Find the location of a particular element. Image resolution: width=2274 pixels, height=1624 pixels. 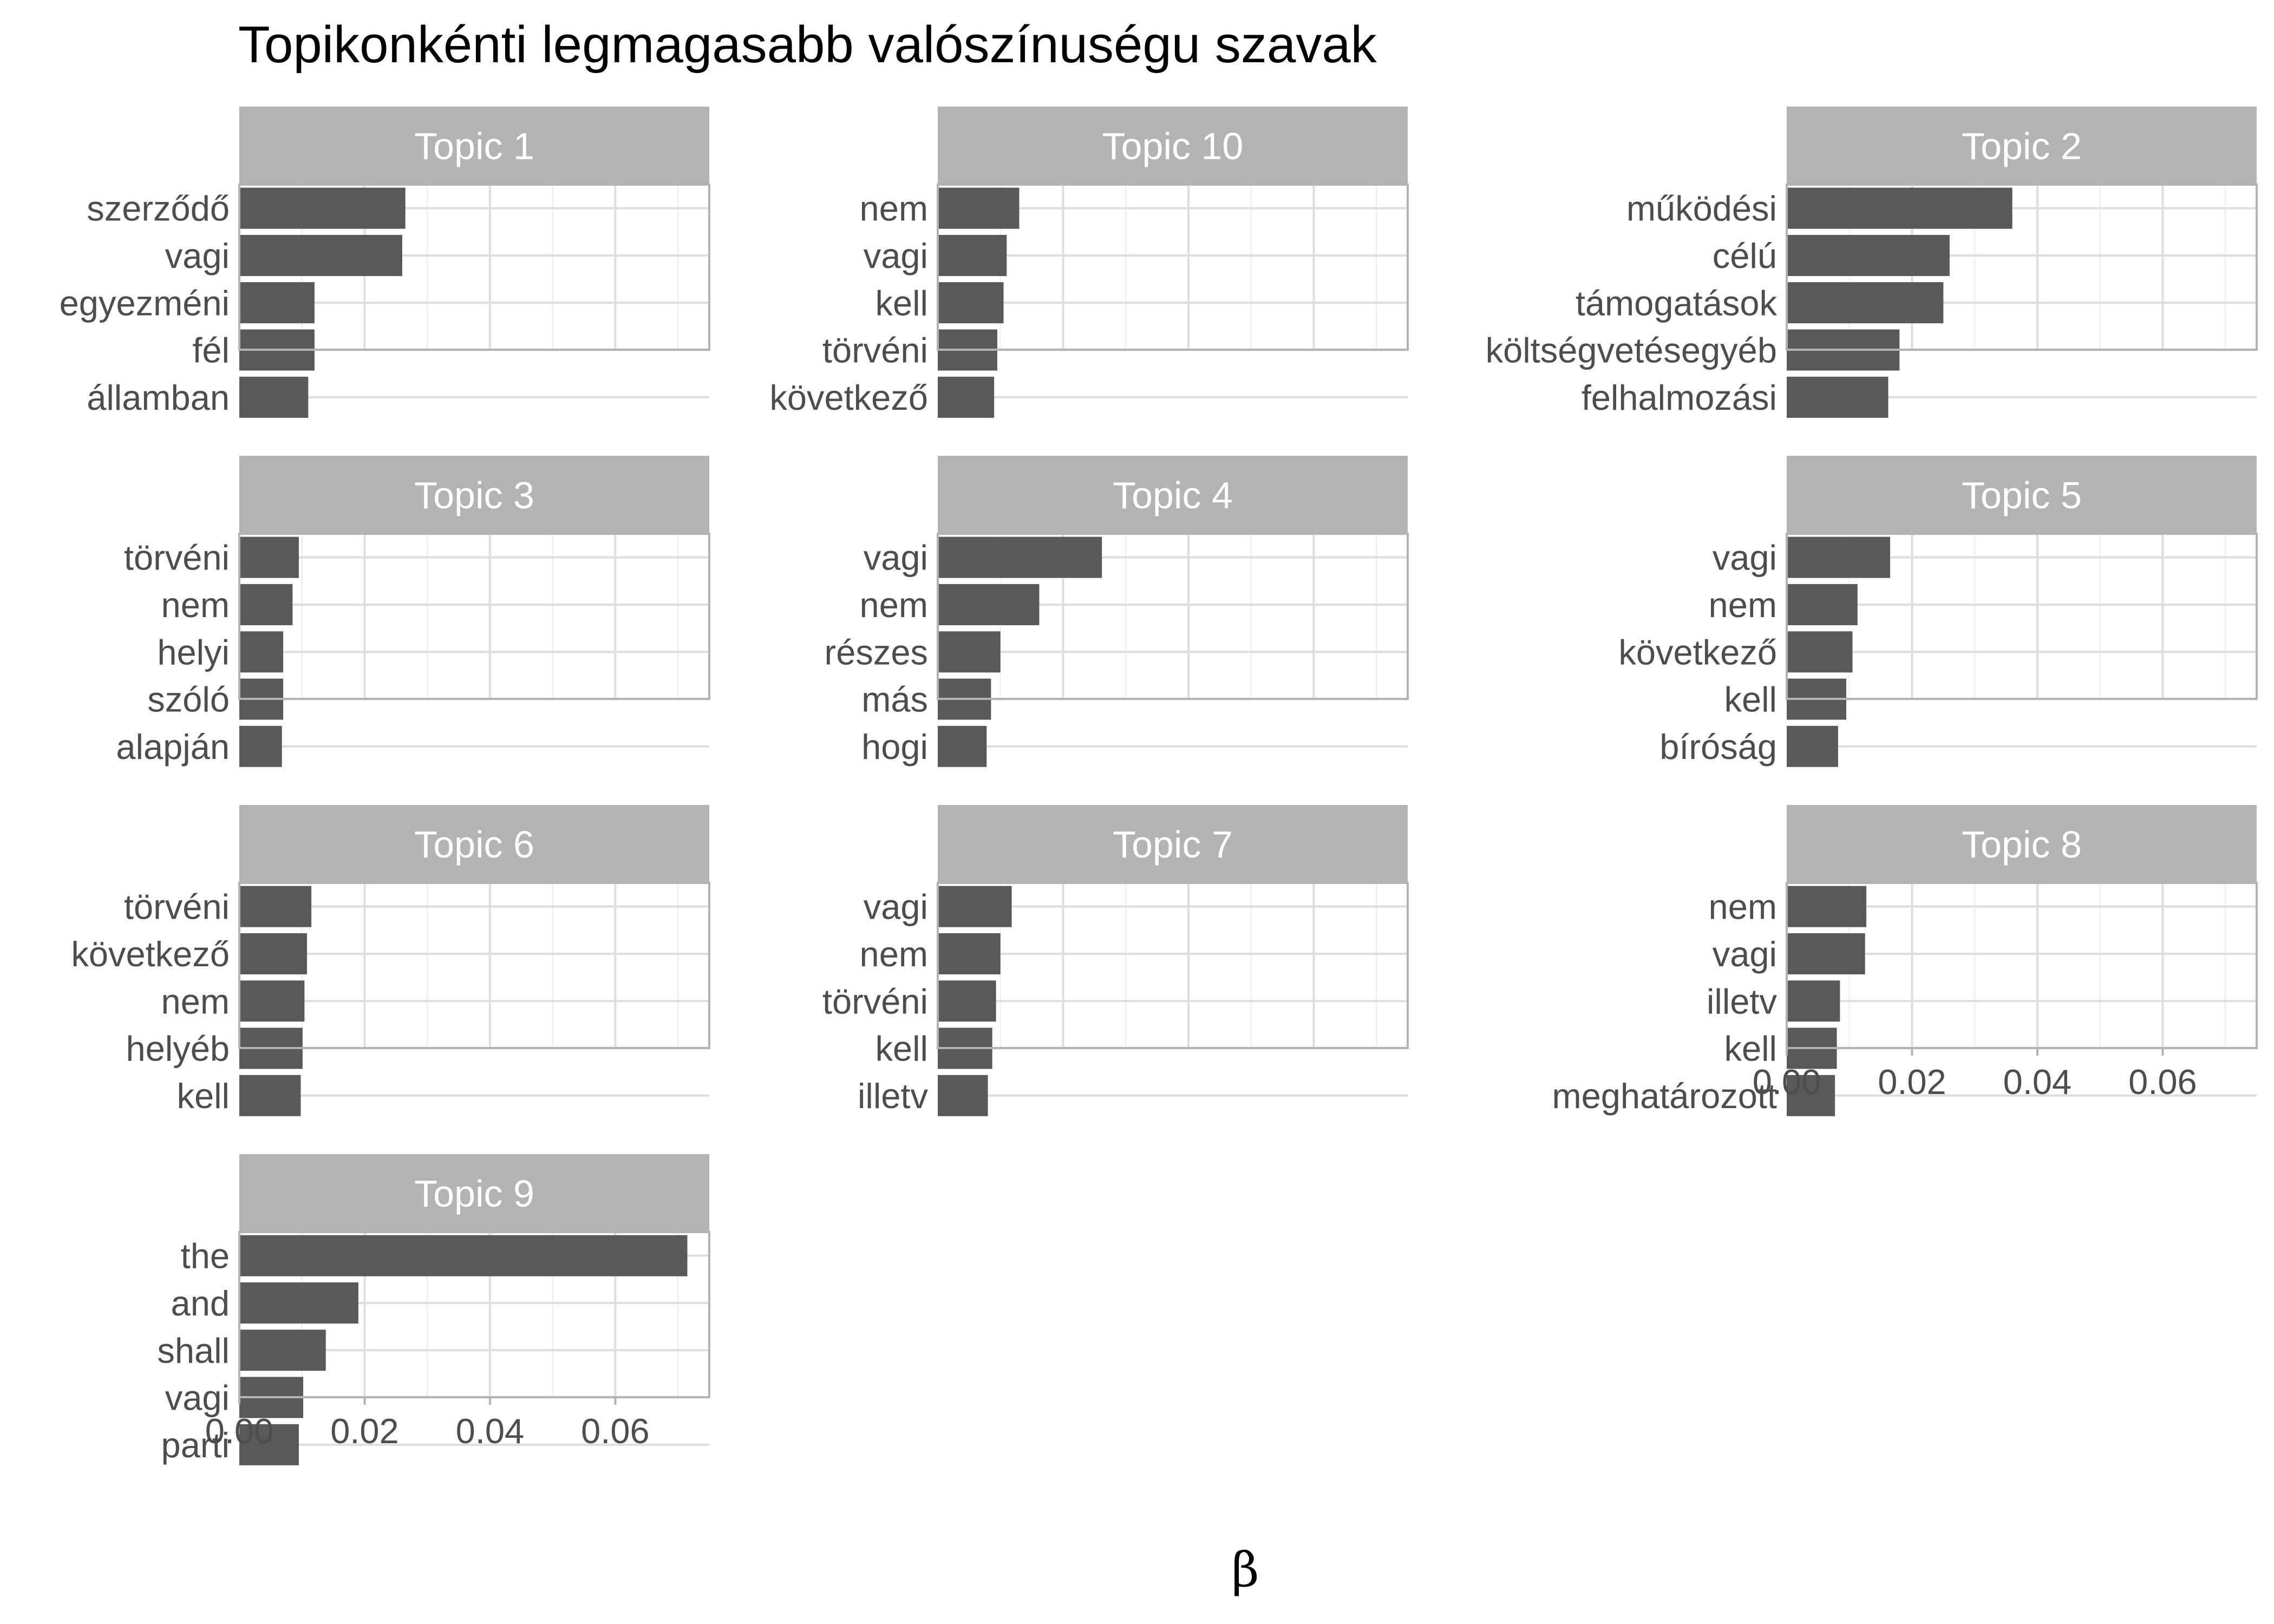

category-label: más is located at coordinates (895, 699).